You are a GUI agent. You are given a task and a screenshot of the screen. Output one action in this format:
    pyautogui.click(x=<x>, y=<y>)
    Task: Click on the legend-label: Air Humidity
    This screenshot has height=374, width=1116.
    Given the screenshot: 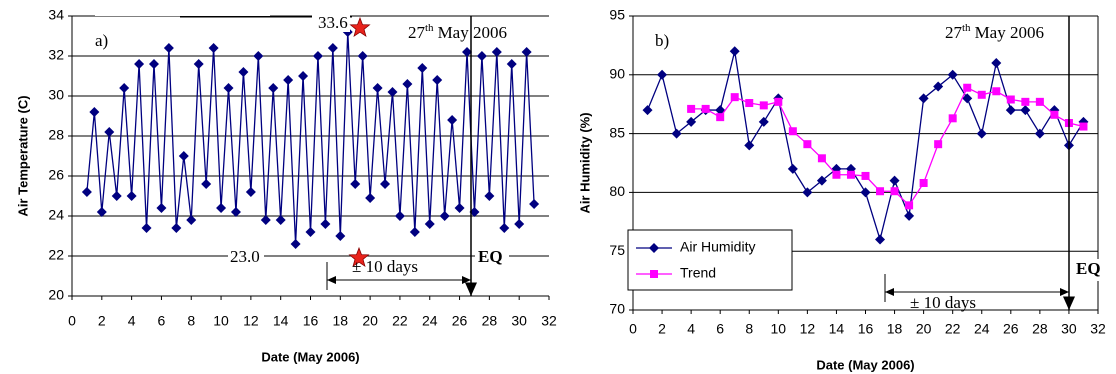 What is the action you would take?
    pyautogui.click(x=717, y=247)
    